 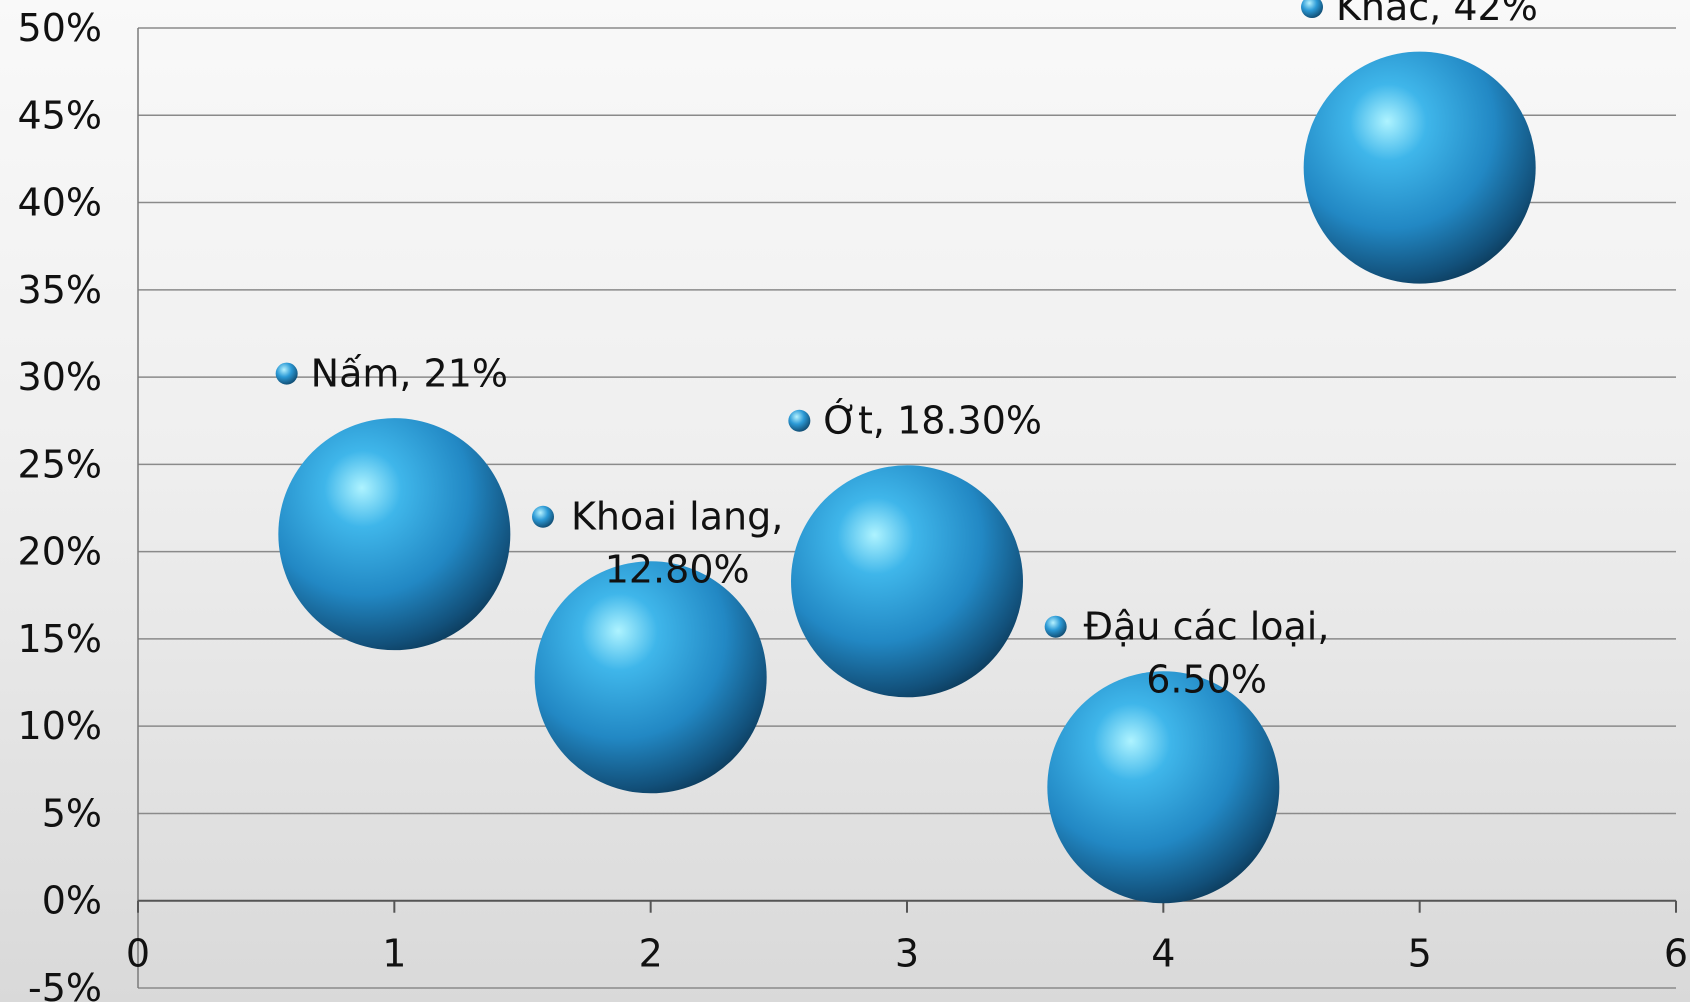 What do you see at coordinates (1437, 14) in the screenshot?
I see `data-label: Khác, 42%` at bounding box center [1437, 14].